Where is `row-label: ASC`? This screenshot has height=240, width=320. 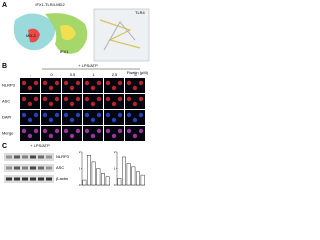 row-label: ASC is located at coordinates (6, 101).